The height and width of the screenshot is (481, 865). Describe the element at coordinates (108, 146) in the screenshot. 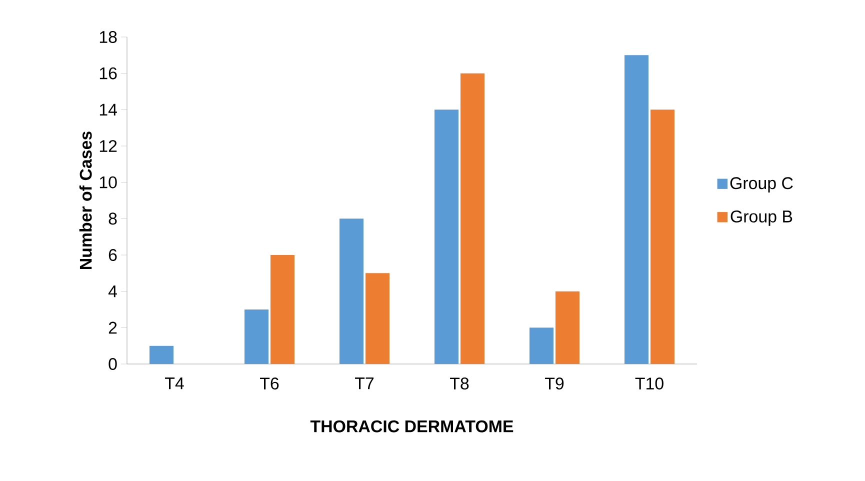

I see `y-tick-label: 12` at that location.